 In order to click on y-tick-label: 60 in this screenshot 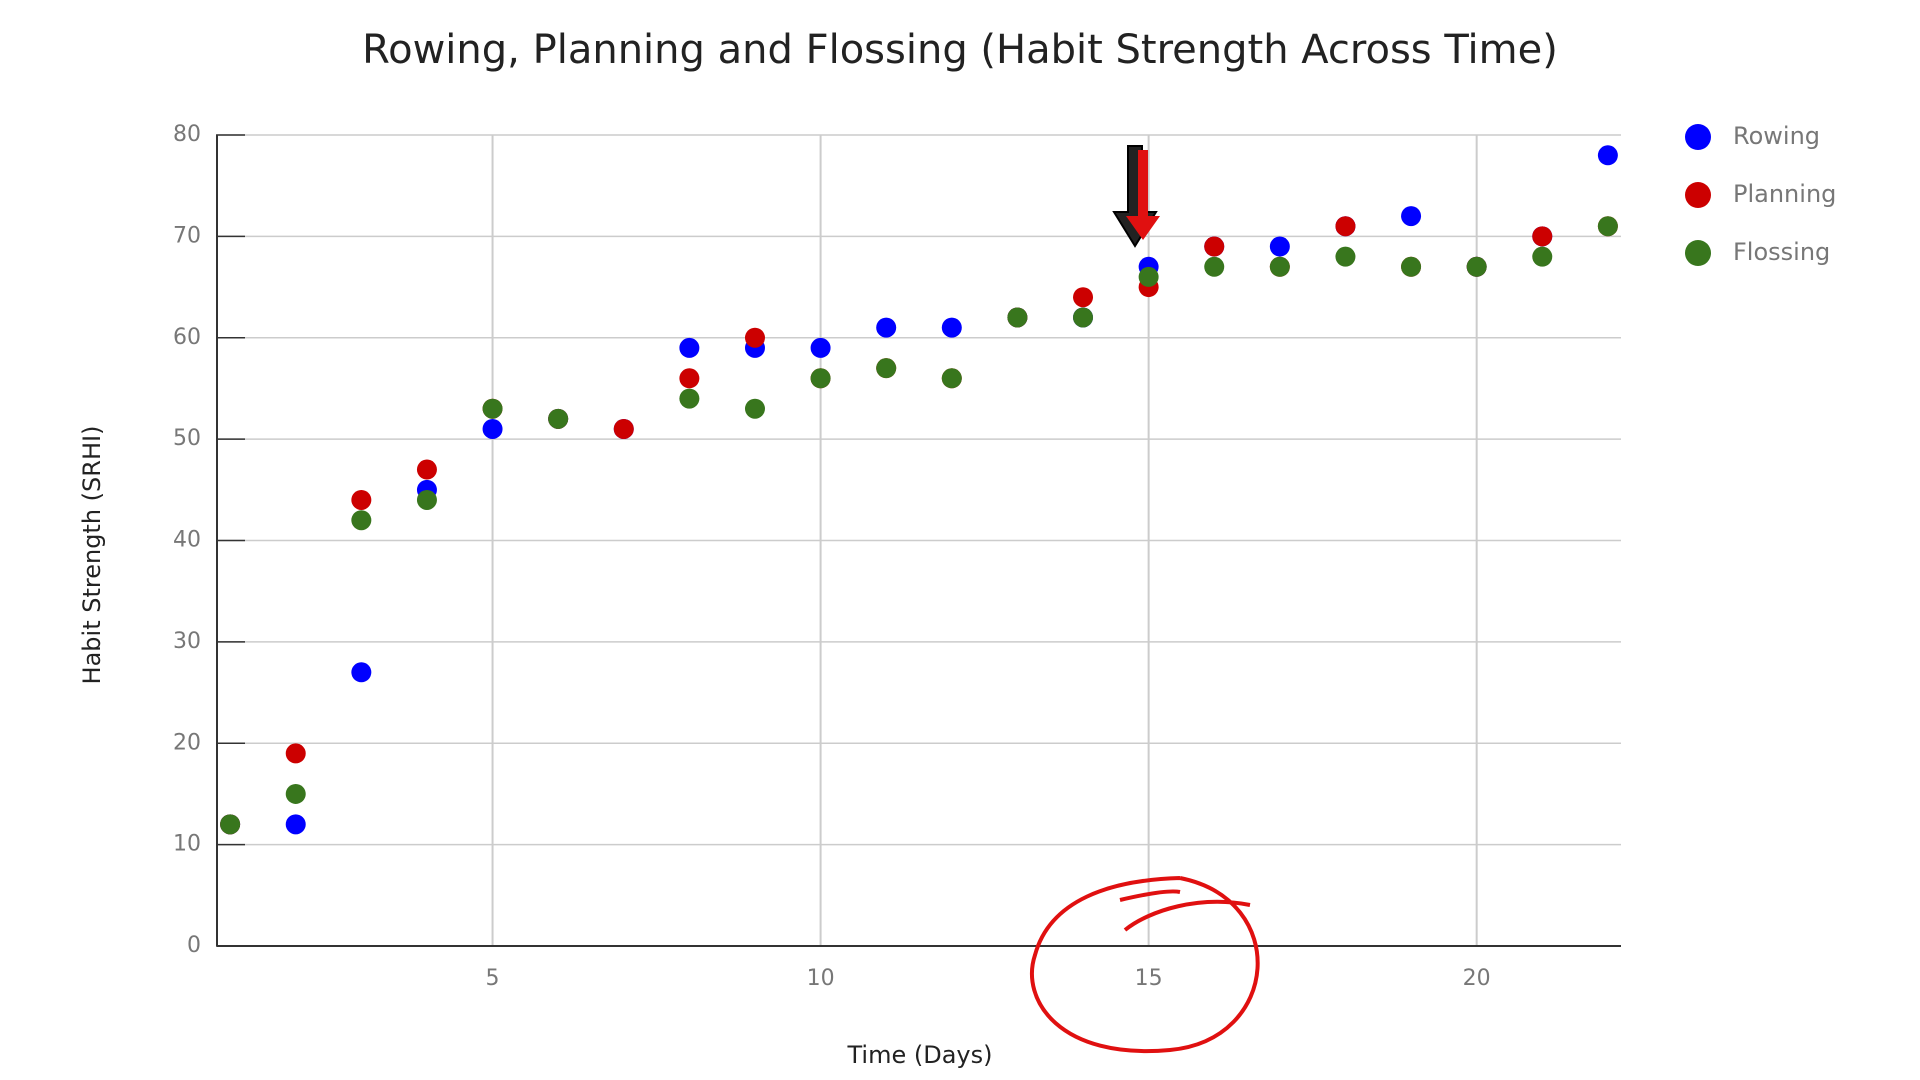, I will do `click(187, 337)`.